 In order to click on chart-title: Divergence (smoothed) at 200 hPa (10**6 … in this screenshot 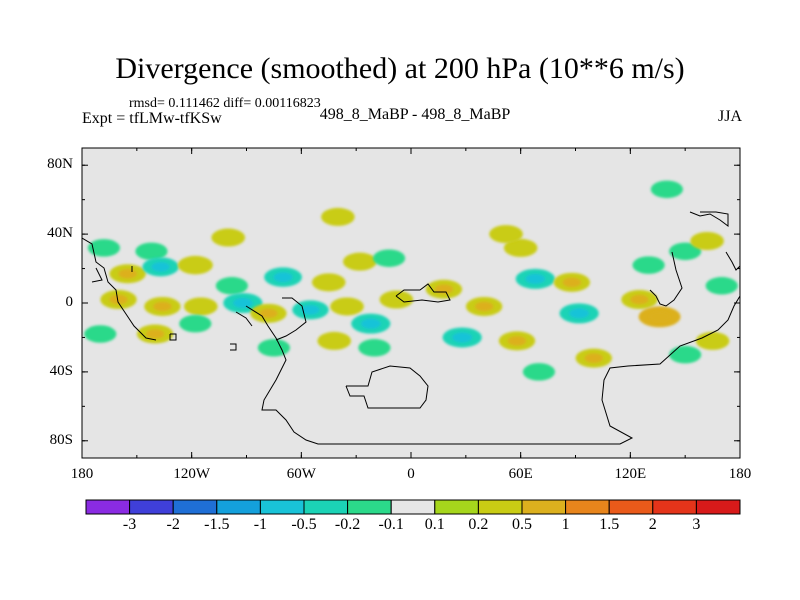, I will do `click(400, 68)`.